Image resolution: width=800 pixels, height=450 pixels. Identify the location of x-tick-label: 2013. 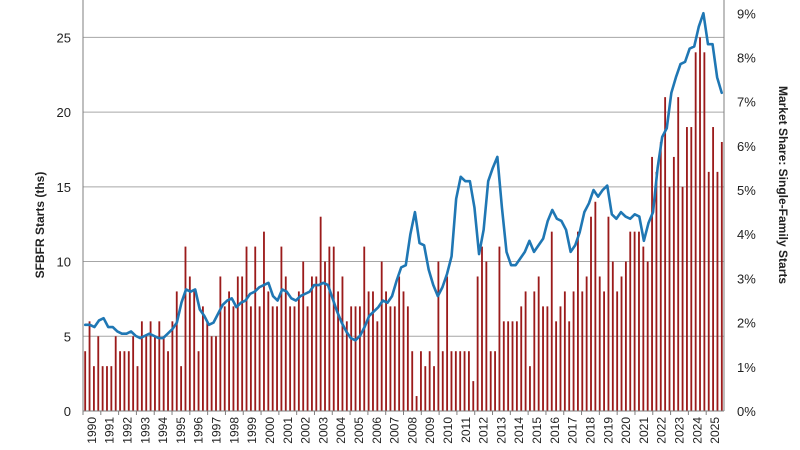
(501, 430).